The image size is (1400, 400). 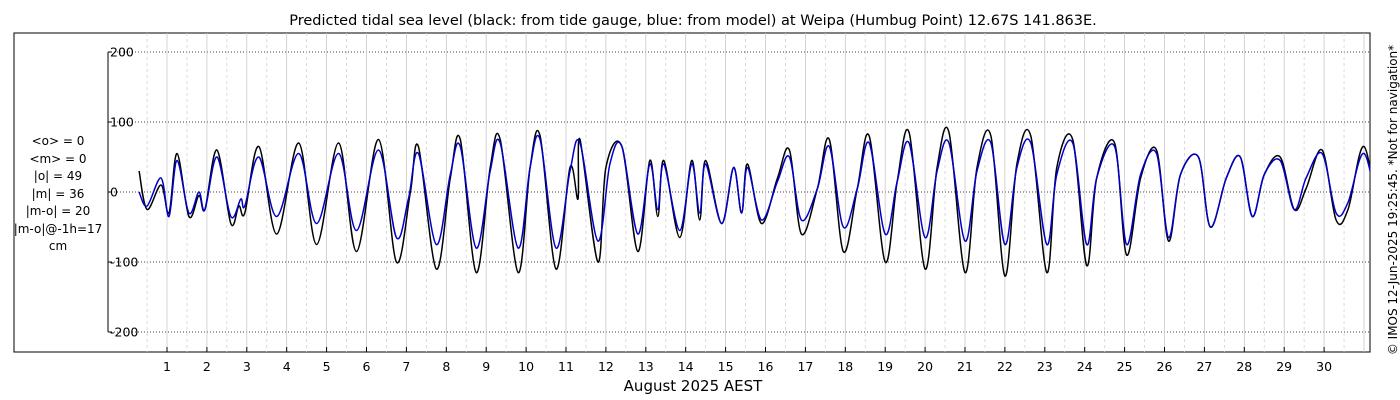 I want to click on x-tick-label: 29, so click(x=1284, y=366).